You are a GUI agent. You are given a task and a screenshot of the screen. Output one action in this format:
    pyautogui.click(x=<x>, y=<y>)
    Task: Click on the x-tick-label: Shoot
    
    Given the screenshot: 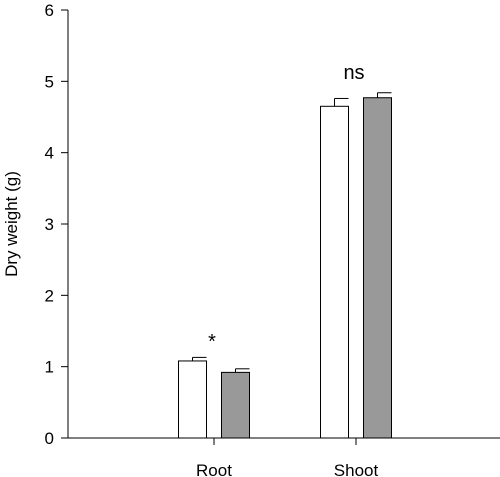 What is the action you would take?
    pyautogui.click(x=356, y=469)
    